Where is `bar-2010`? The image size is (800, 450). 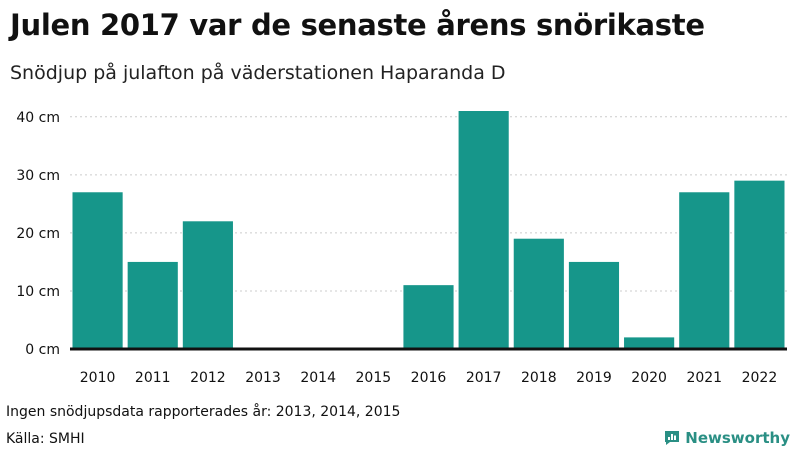
bar-2010 is located at coordinates (97, 270).